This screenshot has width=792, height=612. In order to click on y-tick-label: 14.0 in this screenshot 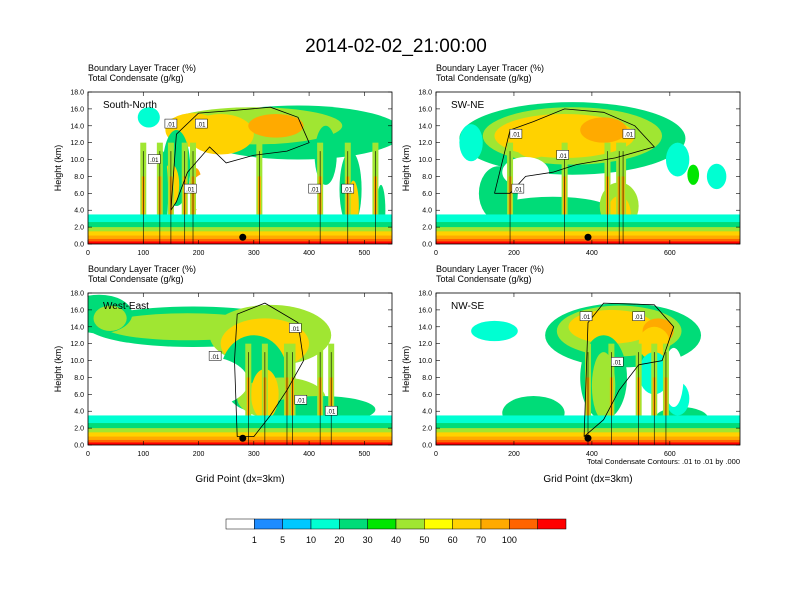, I will do `click(77, 327)`.